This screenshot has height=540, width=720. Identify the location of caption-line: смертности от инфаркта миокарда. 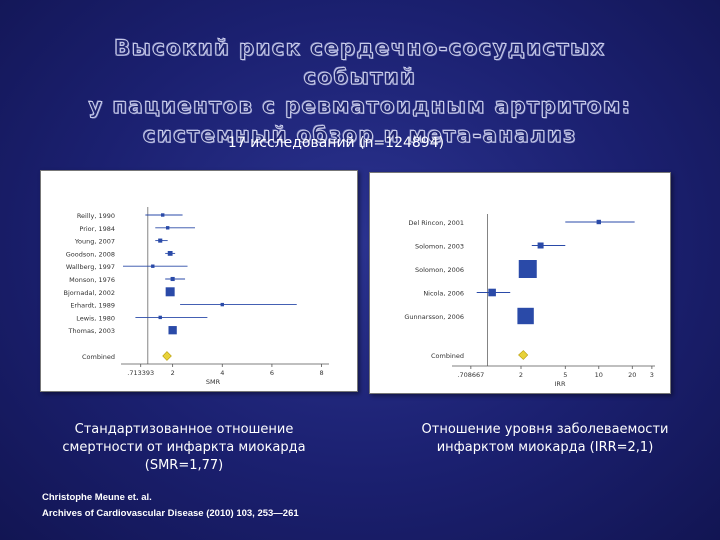
(184, 447).